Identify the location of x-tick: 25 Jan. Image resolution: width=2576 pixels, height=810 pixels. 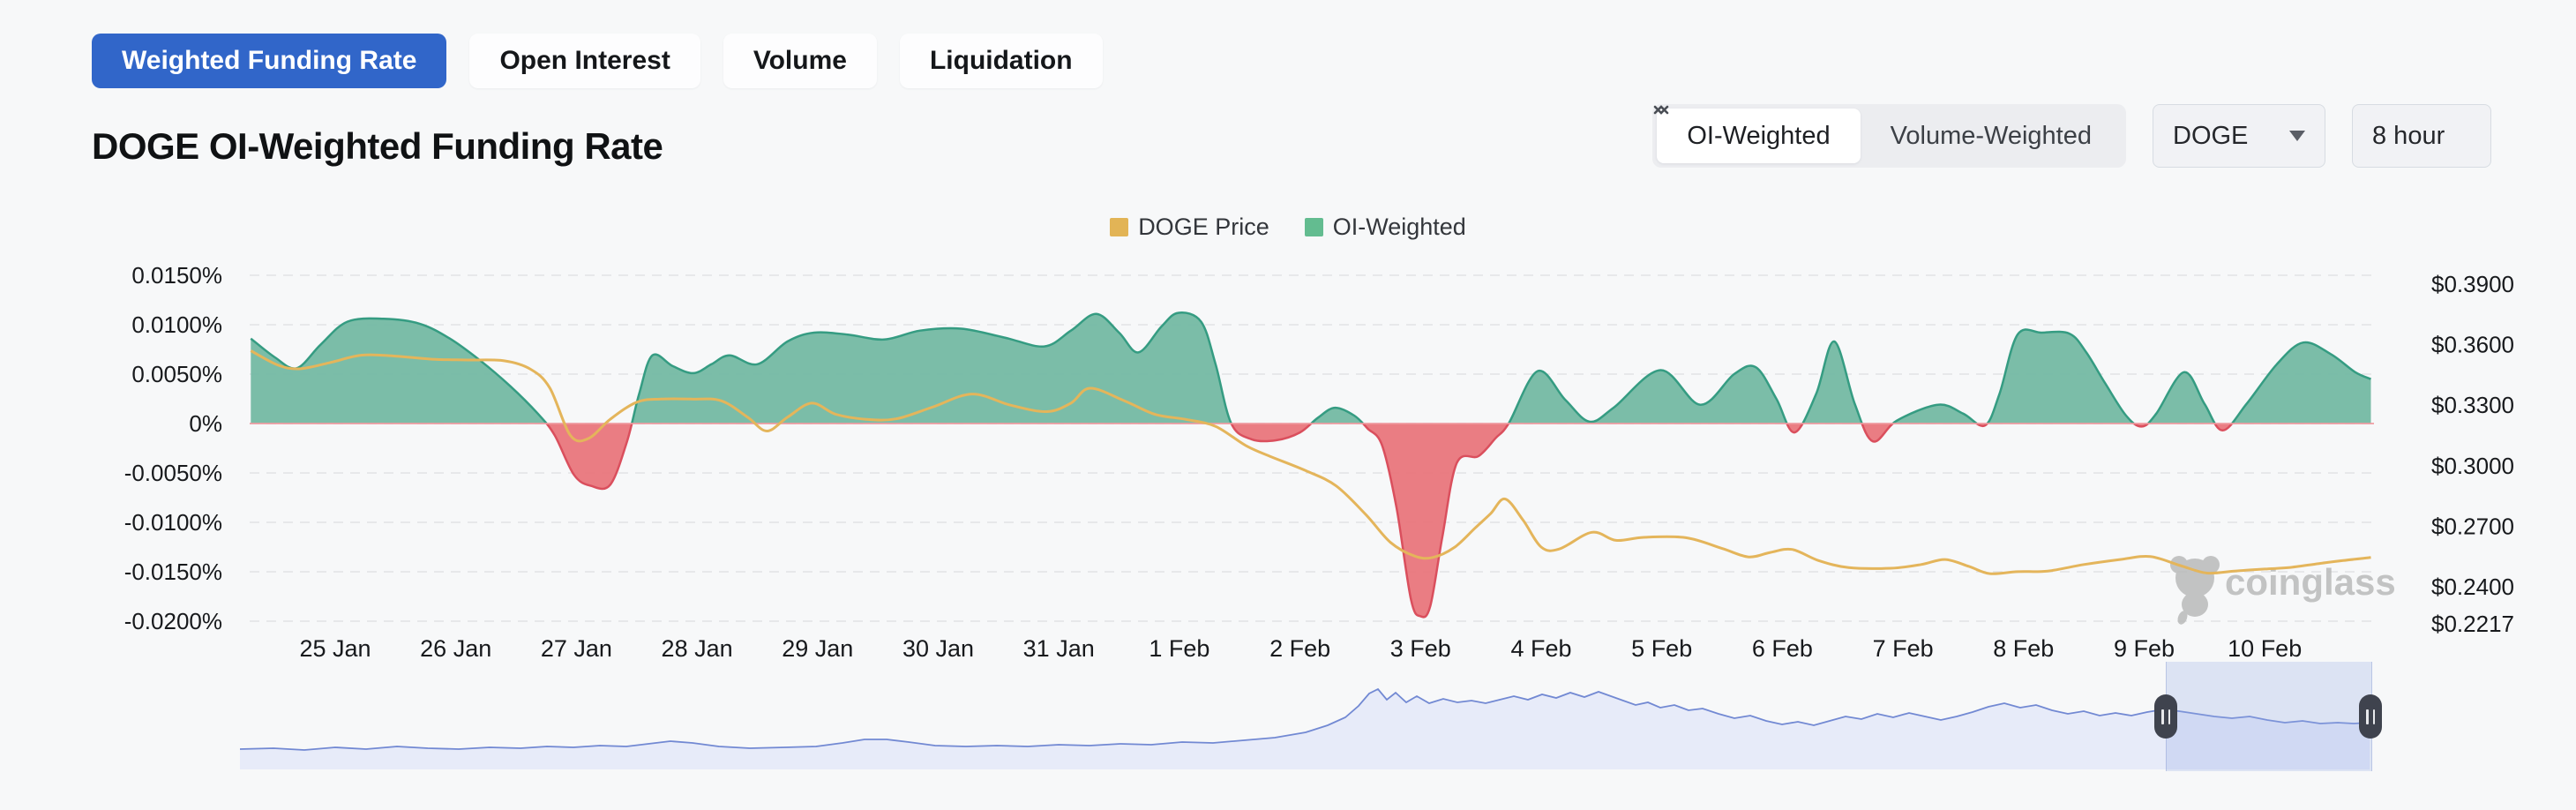
(335, 648).